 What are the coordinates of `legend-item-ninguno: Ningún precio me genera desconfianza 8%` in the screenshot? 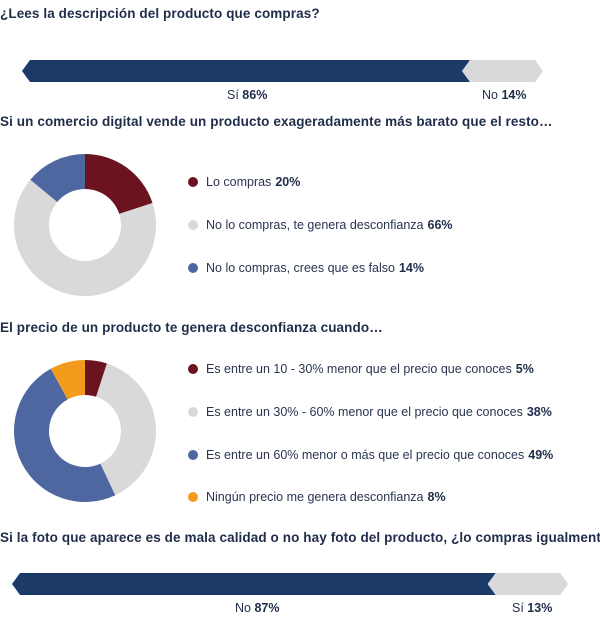 It's located at (317, 497).